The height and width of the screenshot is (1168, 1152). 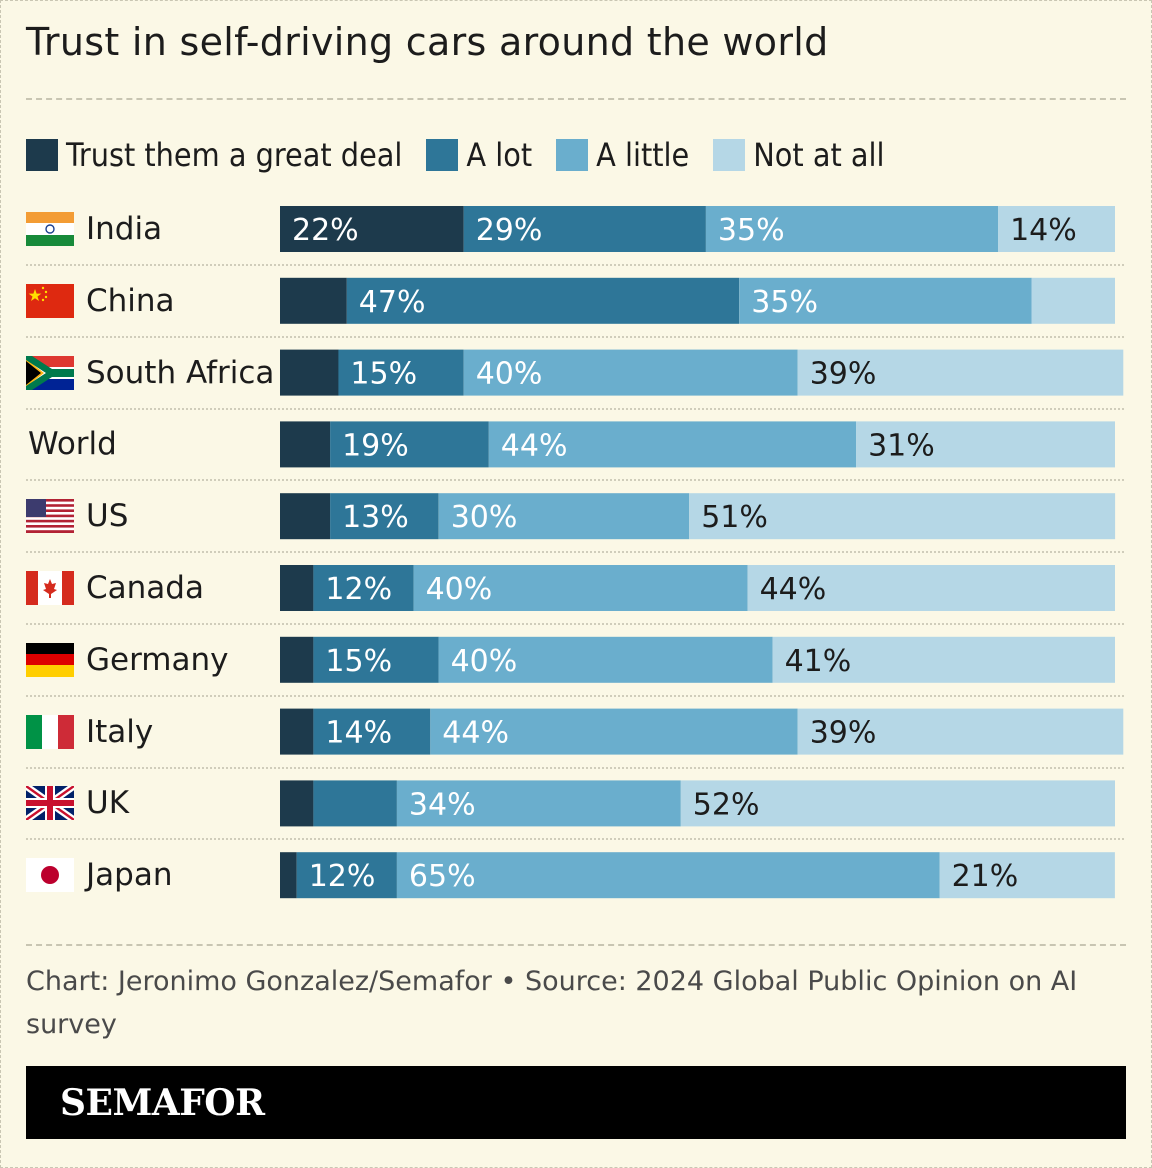 I want to click on bar-segment-japan-a-little, so click(x=668, y=875).